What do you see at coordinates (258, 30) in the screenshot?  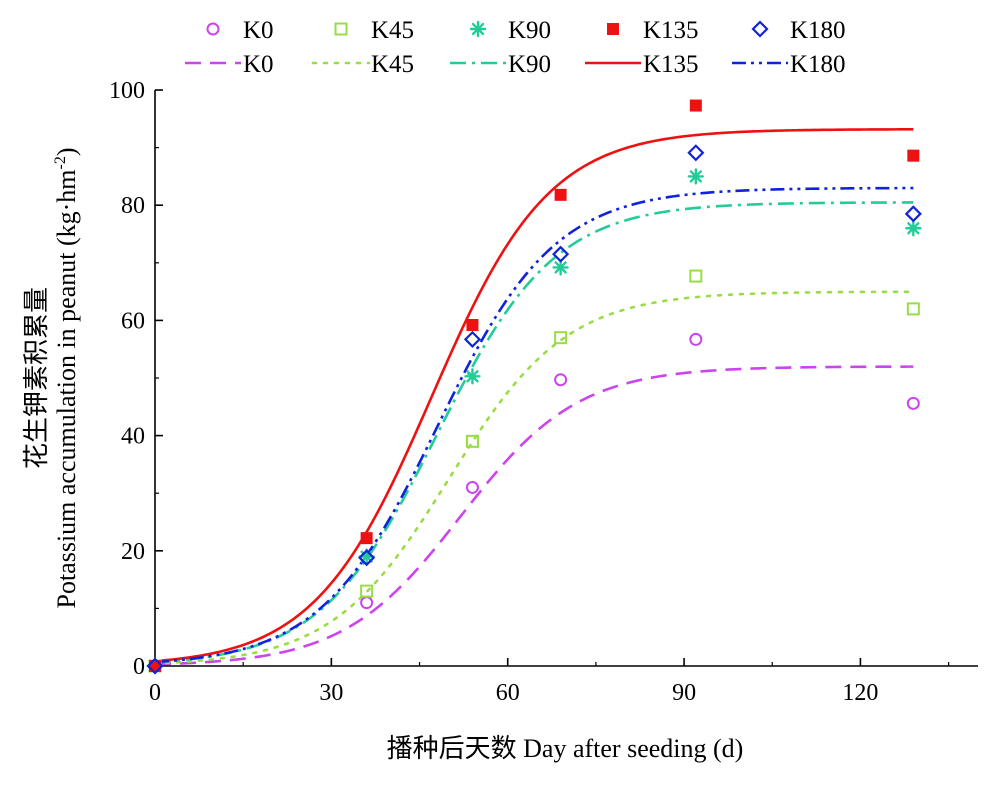 I see `legend-label-marker-k0: K0` at bounding box center [258, 30].